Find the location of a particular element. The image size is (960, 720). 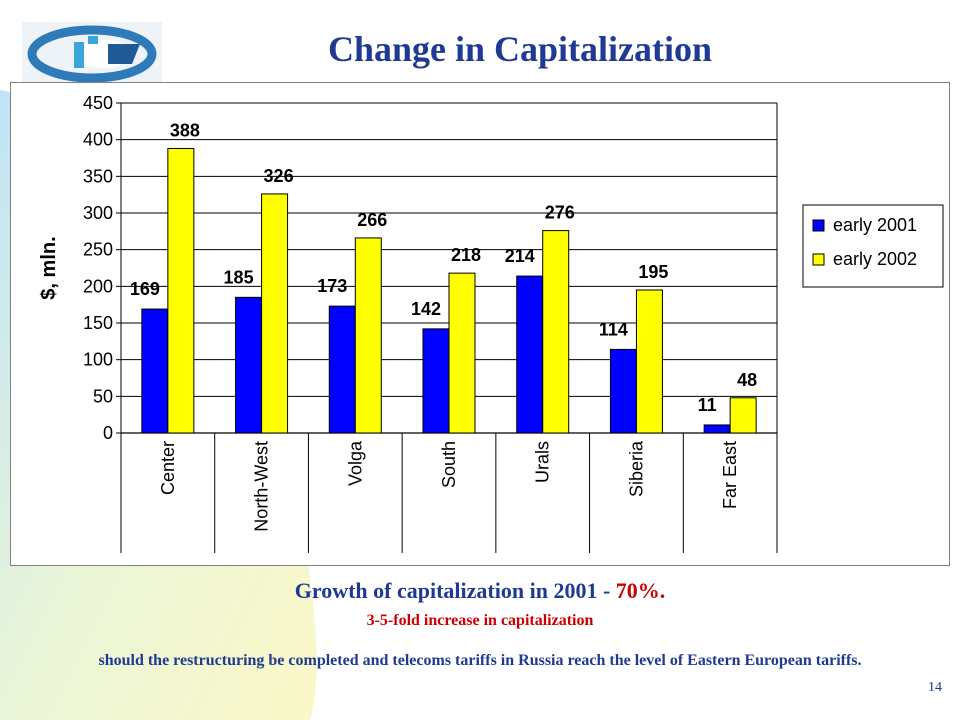

company-logo-icon is located at coordinates (92, 53).